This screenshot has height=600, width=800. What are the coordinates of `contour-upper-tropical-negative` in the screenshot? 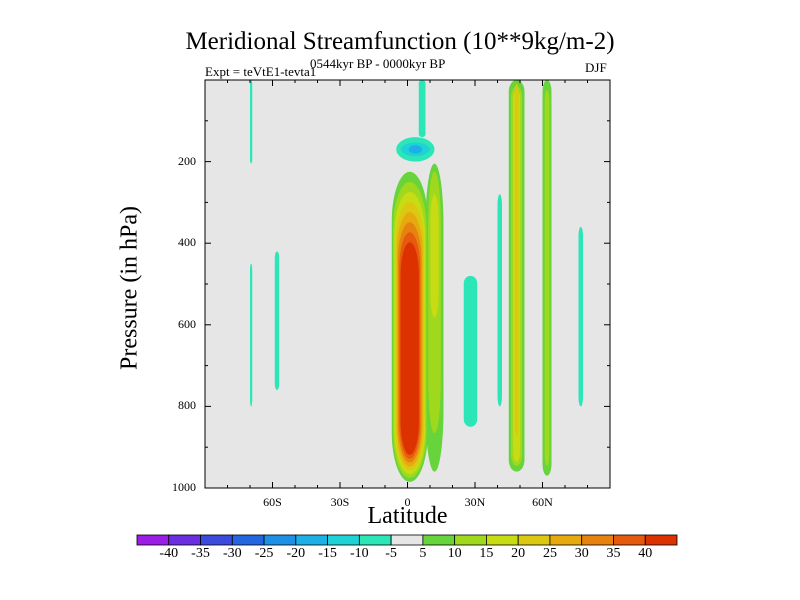 It's located at (415, 149).